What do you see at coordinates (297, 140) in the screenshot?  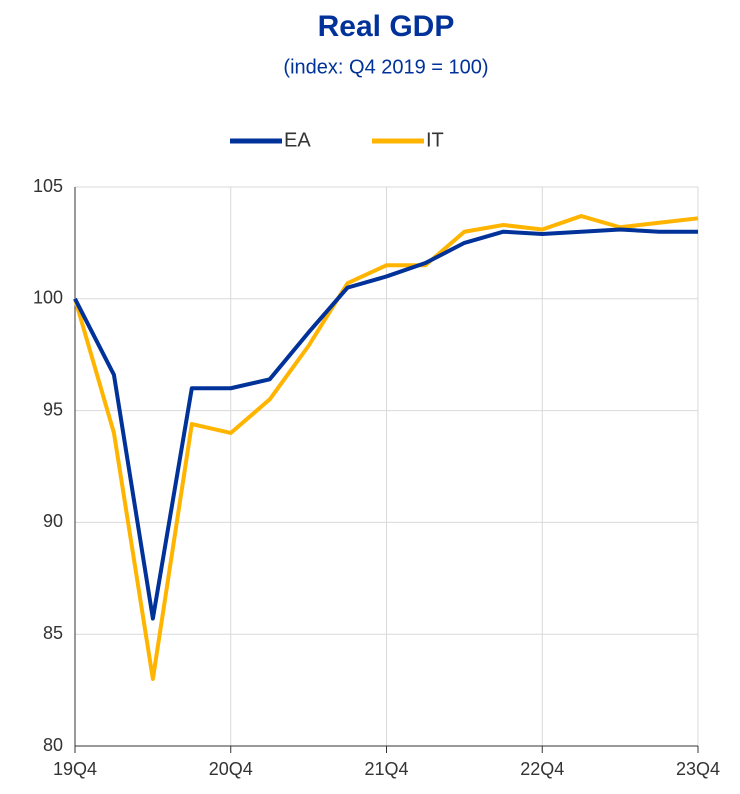 I see `legend-label: EA` at bounding box center [297, 140].